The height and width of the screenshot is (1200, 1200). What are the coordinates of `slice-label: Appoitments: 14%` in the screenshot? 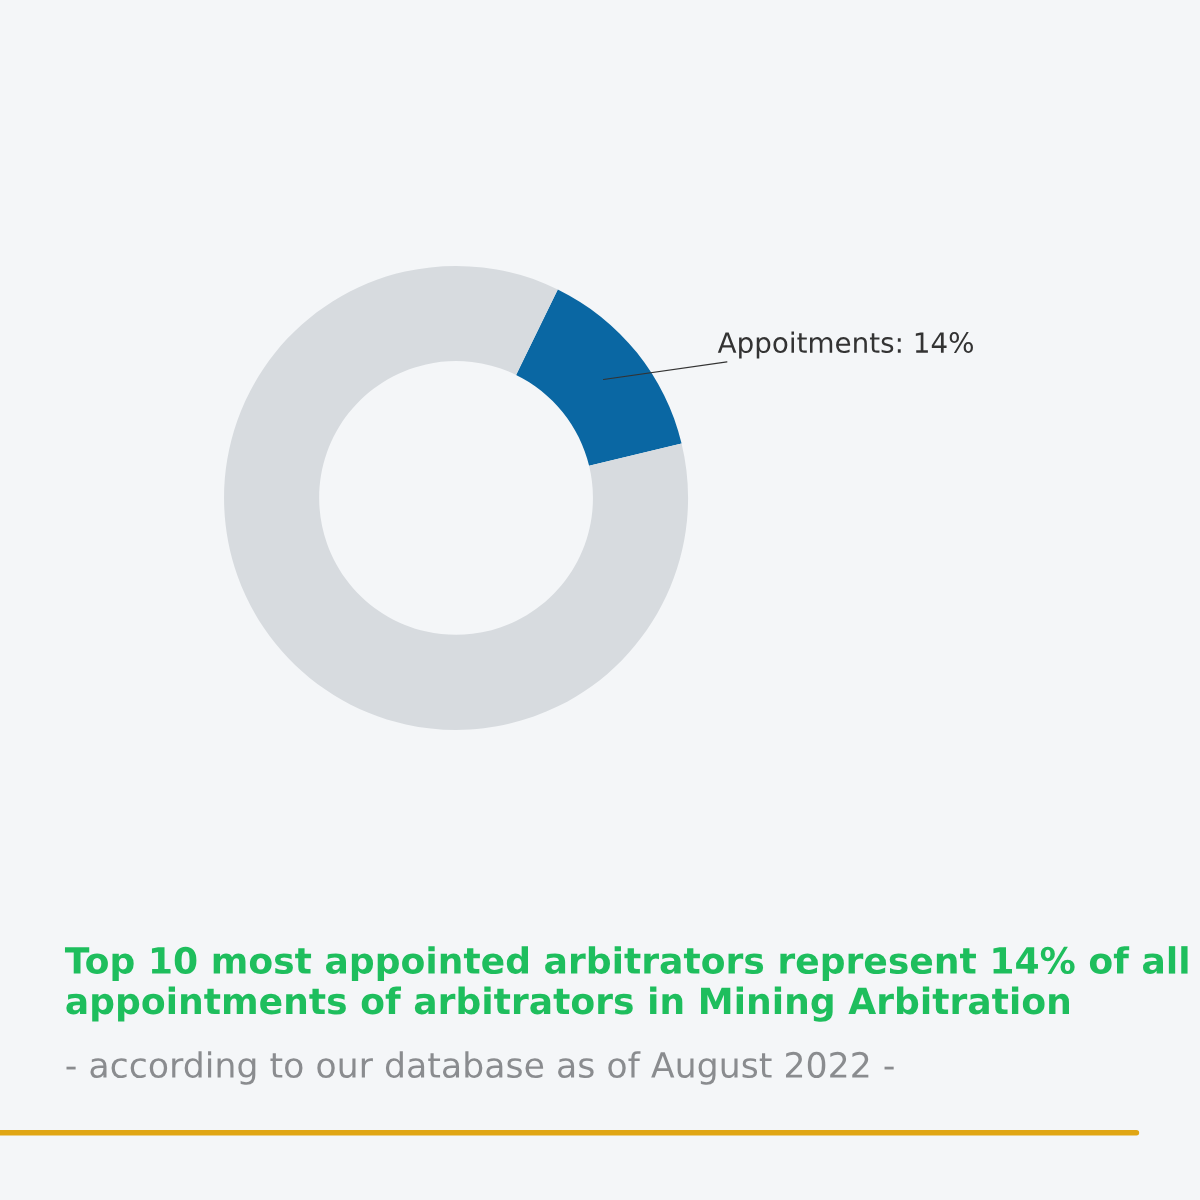 It's located at (845, 345).